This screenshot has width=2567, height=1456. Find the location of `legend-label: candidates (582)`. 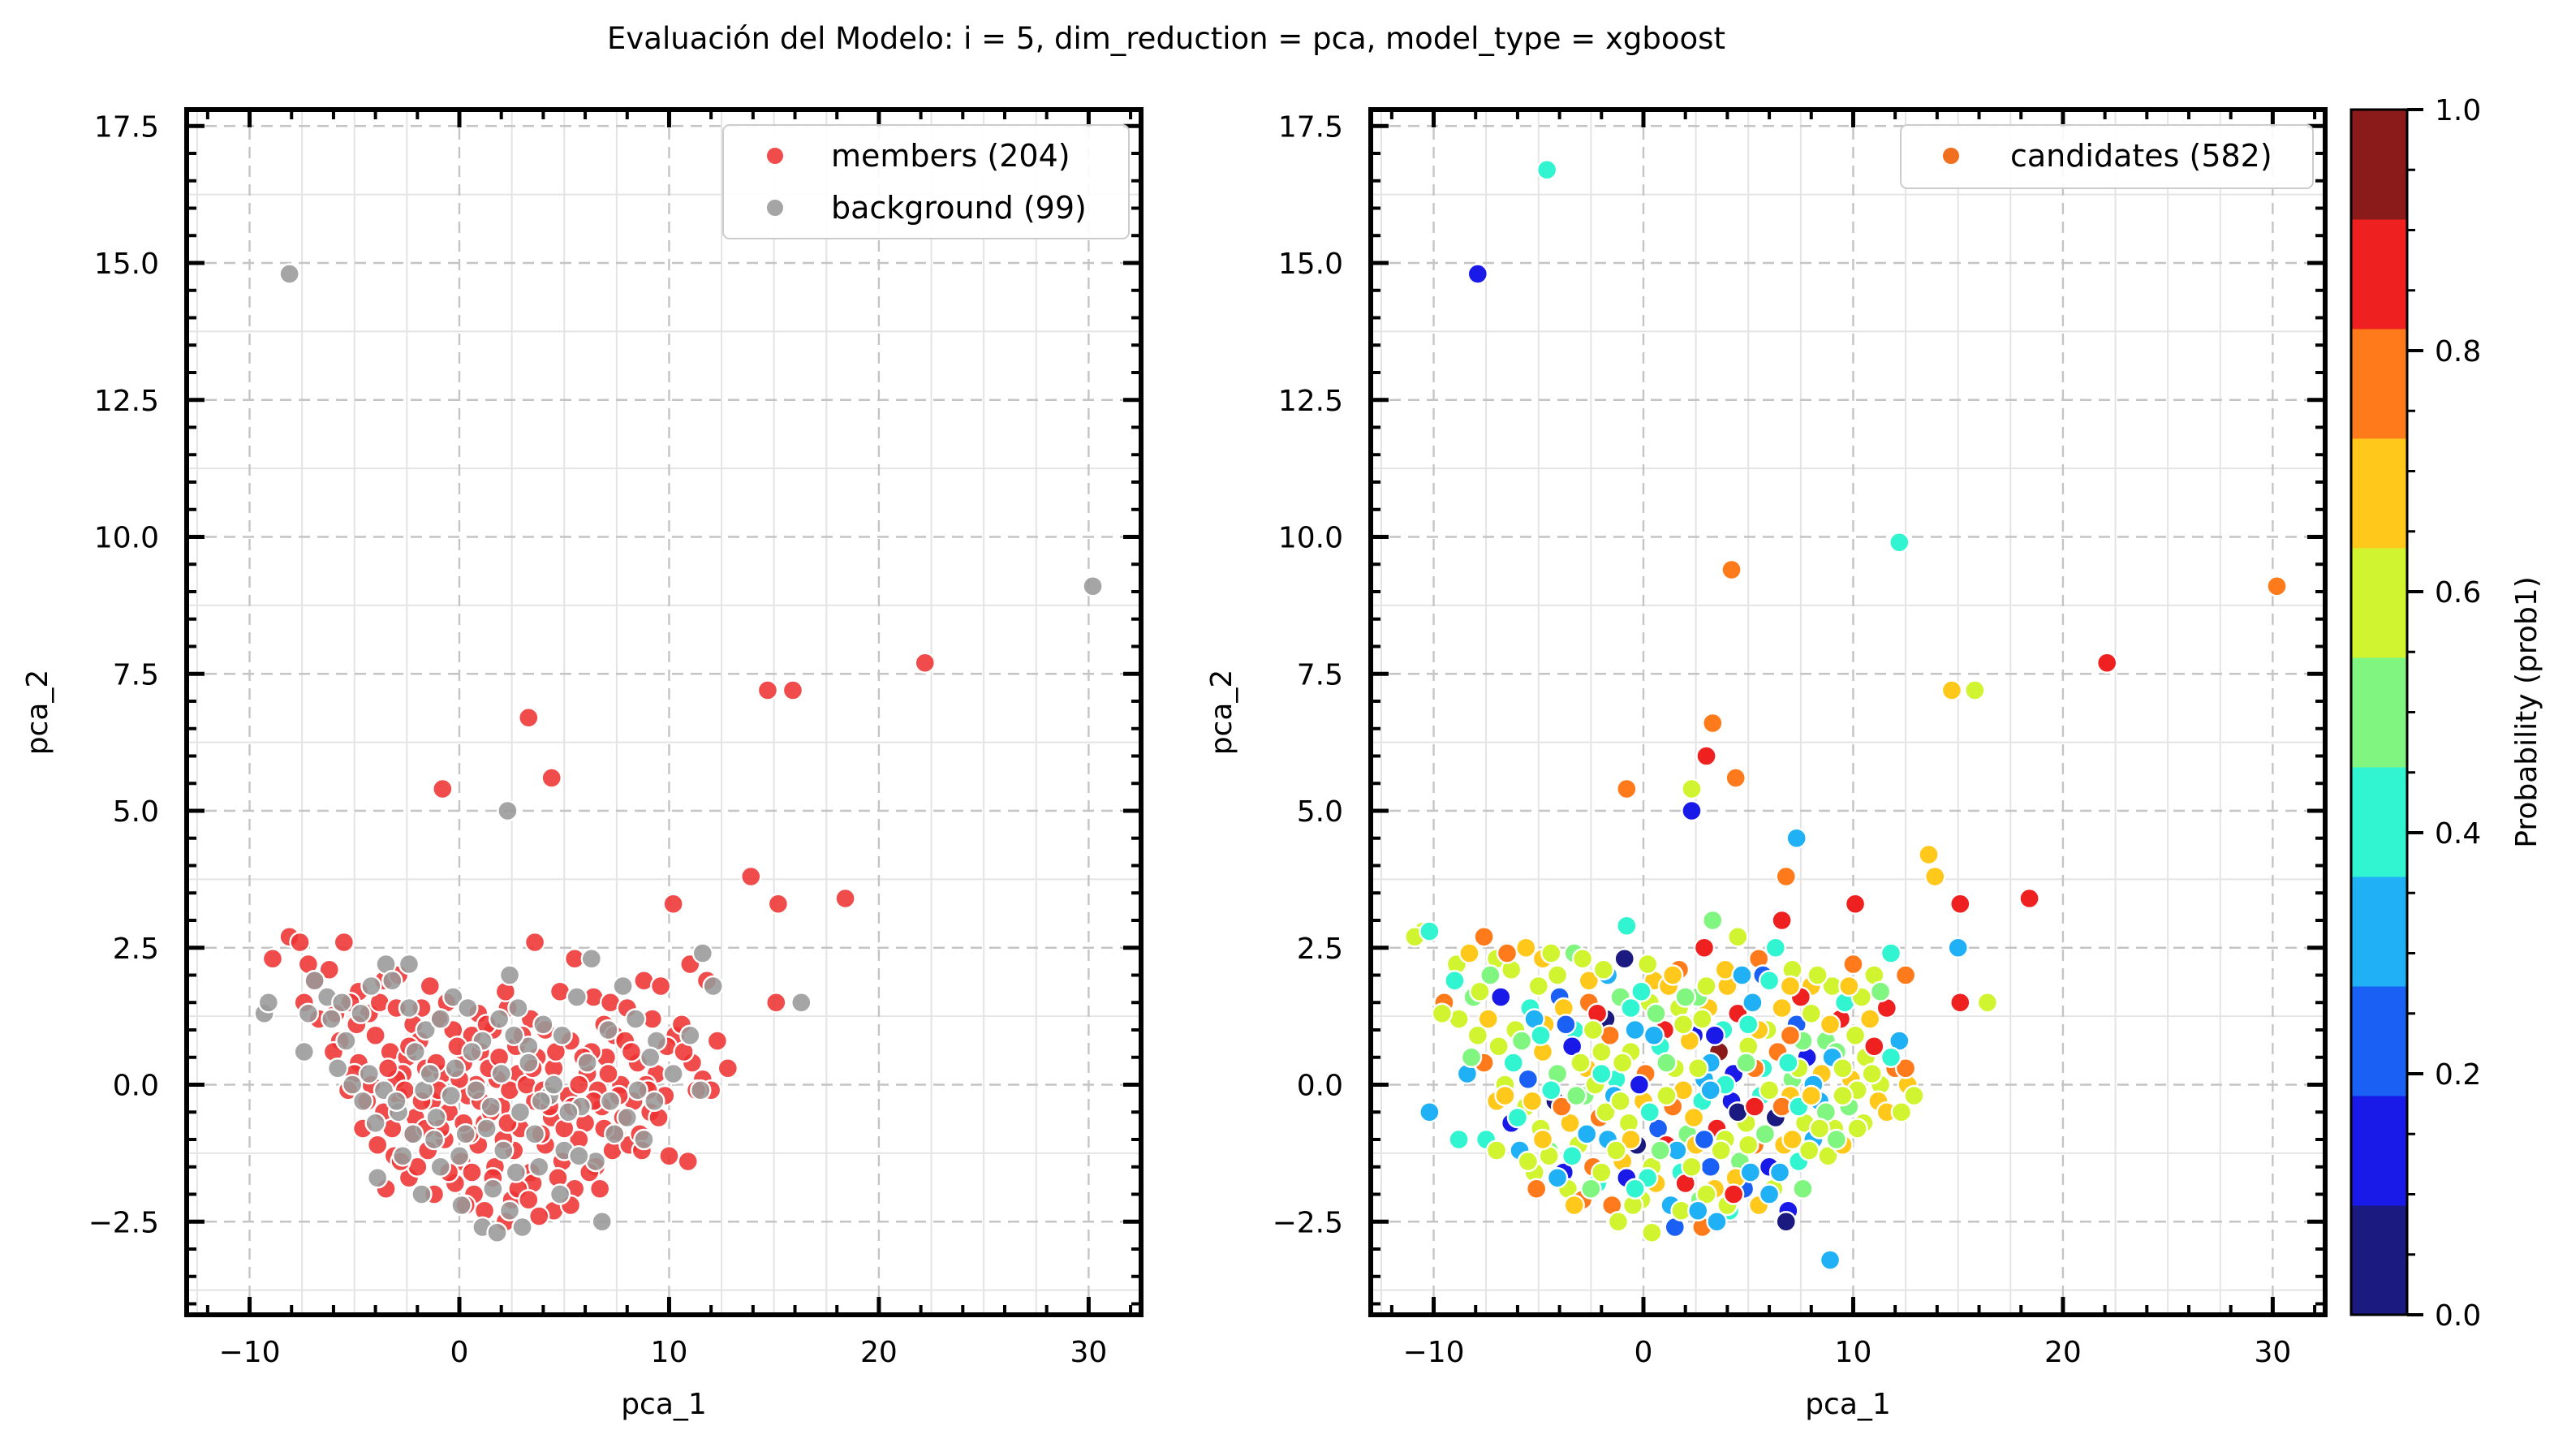

legend-label: candidates (582) is located at coordinates (2141, 156).